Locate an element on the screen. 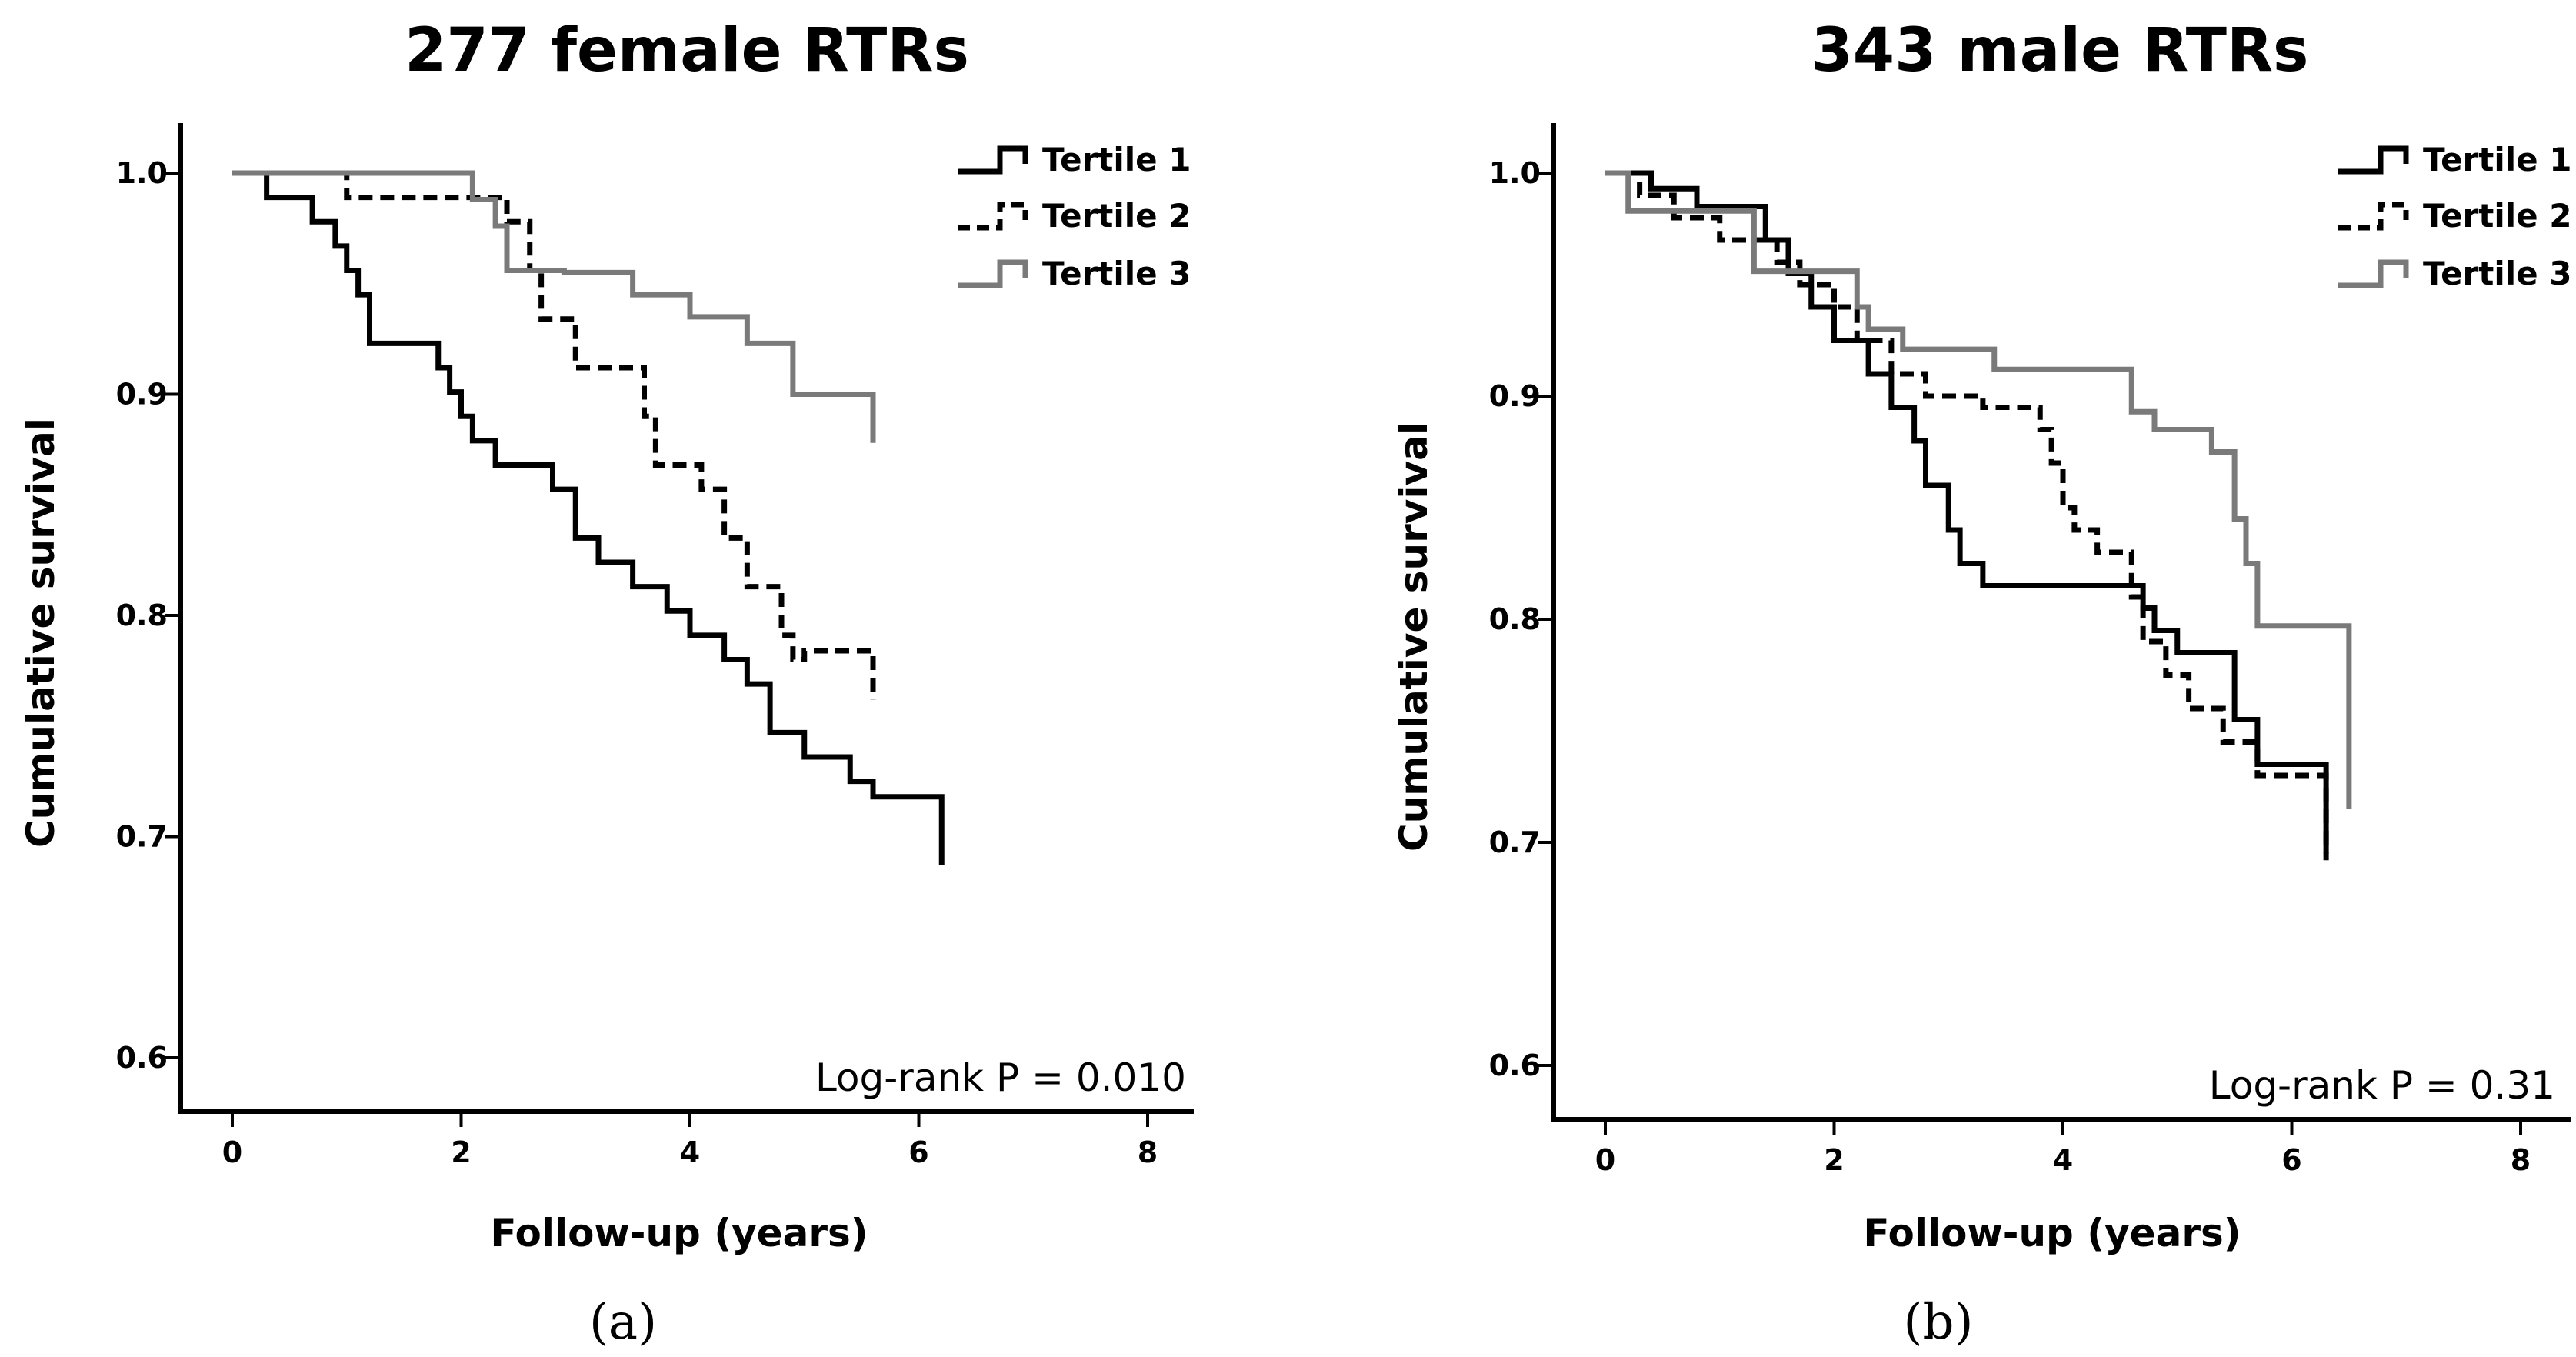 The image size is (2576, 1357). log-rank-annotation: Log-rank P = 0.31 is located at coordinates (2382, 1085).